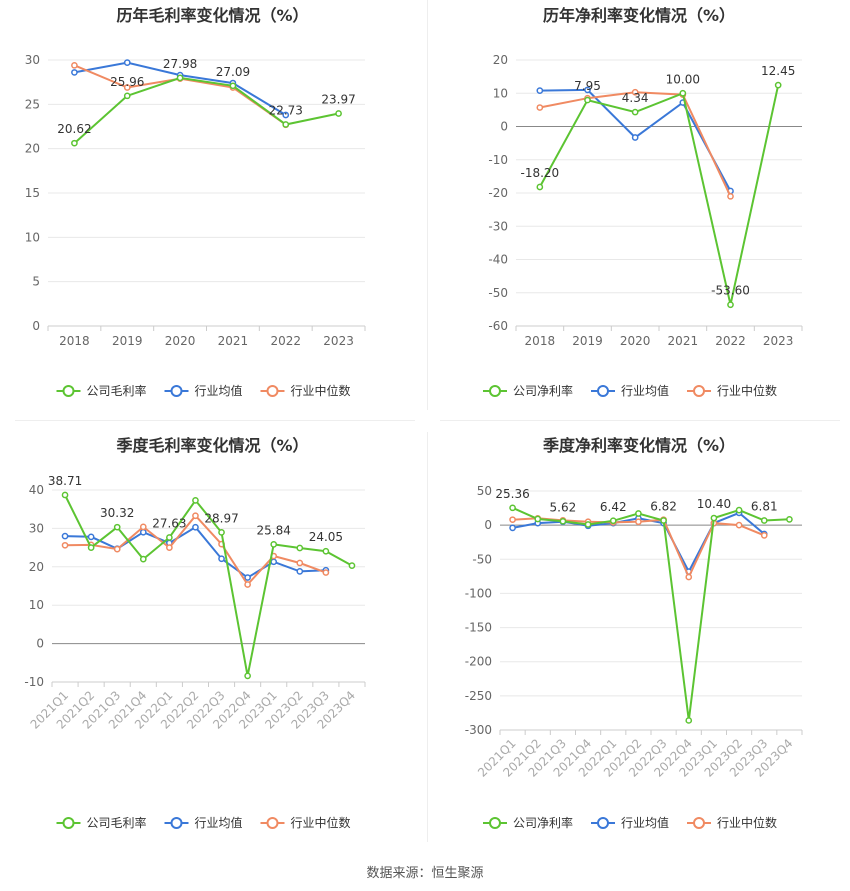 This screenshot has height=891, width=850. Describe the element at coordinates (498, 226) in the screenshot. I see `y-tick-label: -30` at that location.